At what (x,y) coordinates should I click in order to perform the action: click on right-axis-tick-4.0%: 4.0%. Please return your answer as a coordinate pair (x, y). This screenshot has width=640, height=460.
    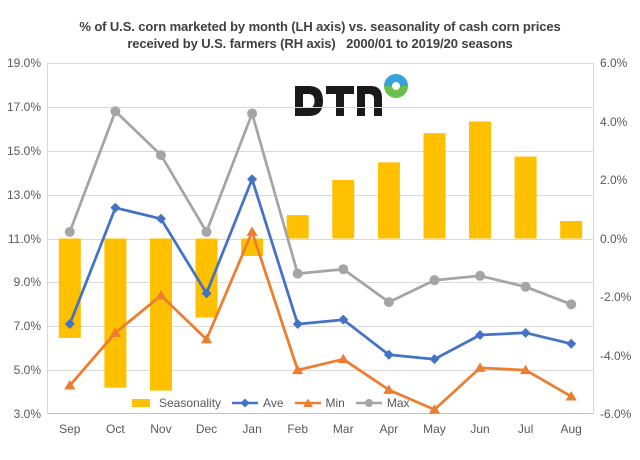
    Looking at the image, I should click on (614, 122).